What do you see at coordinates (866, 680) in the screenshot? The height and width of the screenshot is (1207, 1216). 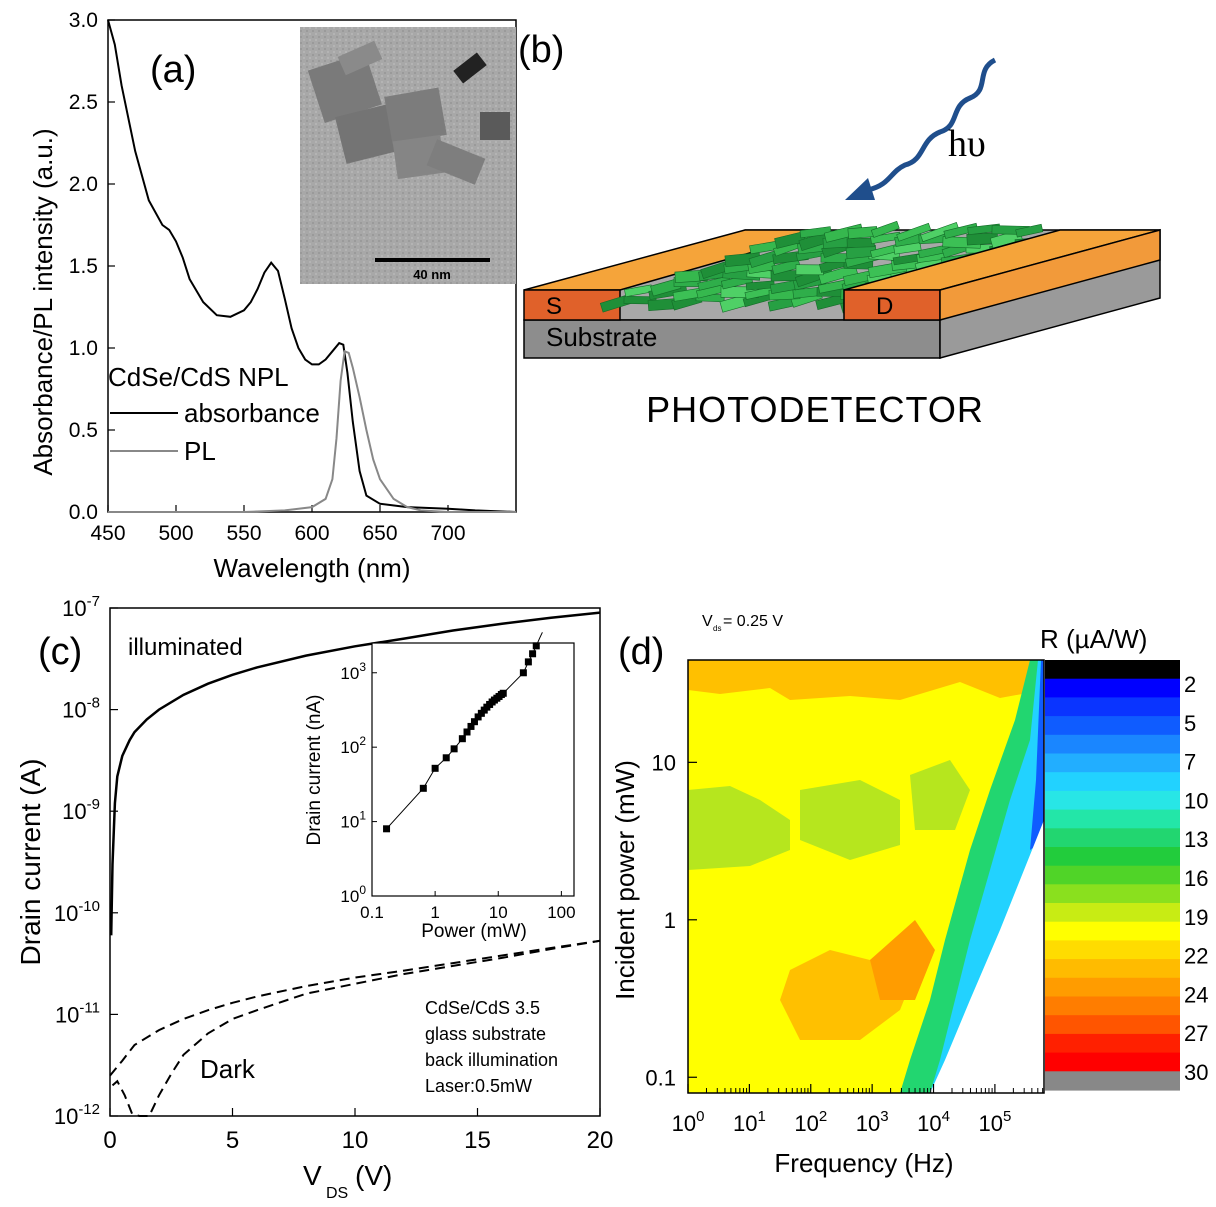 I see `heatmap-orange-band` at bounding box center [866, 680].